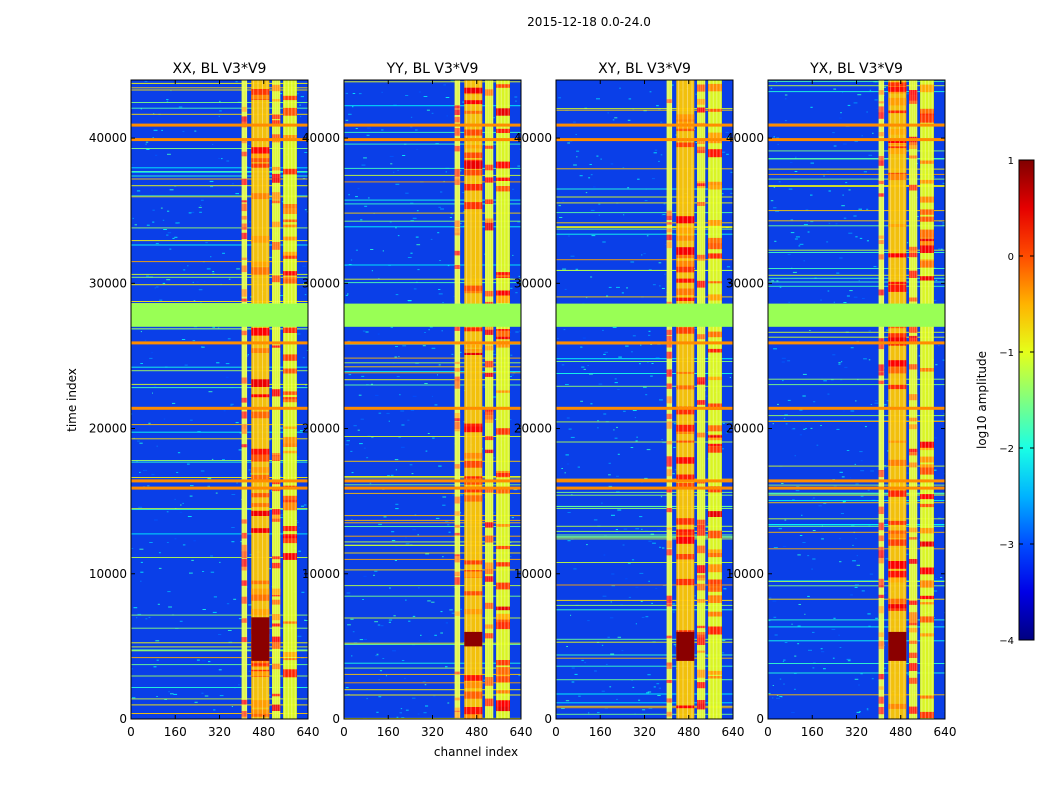 The image size is (1050, 800). I want to click on y-tick-label: 20000, so click(108, 429).